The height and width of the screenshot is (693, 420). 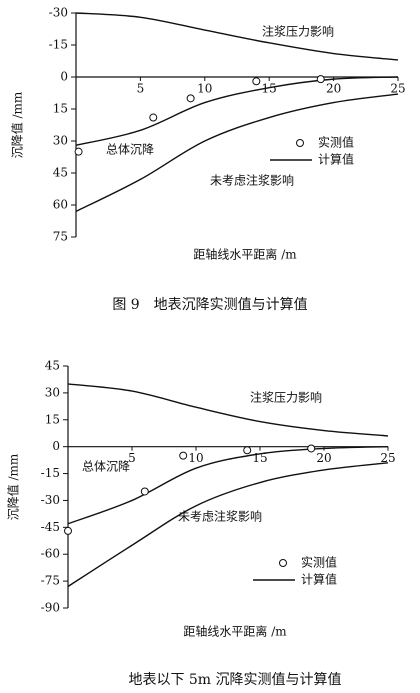 What do you see at coordinates (60, 205) in the screenshot?
I see `y-tick-label: 60` at bounding box center [60, 205].